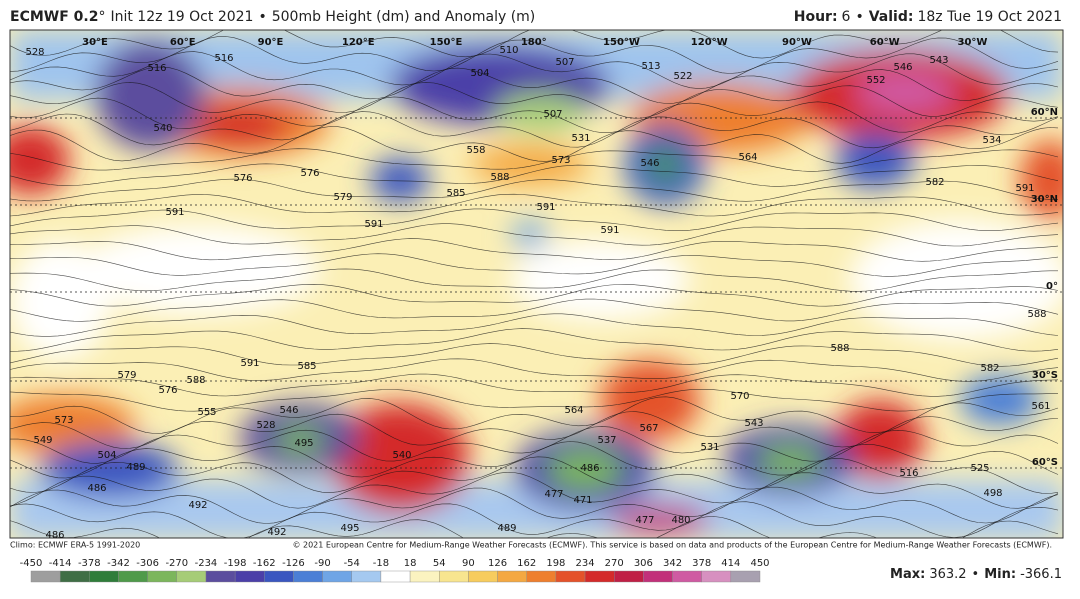  Describe the element at coordinates (1044, 199) in the screenshot. I see `latitude-label: 30°N` at that location.